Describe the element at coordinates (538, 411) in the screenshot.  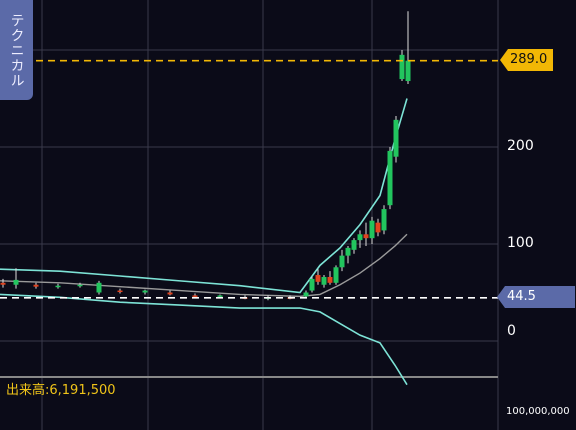
I see `volume-axis-label: 100,000,000` at that location.